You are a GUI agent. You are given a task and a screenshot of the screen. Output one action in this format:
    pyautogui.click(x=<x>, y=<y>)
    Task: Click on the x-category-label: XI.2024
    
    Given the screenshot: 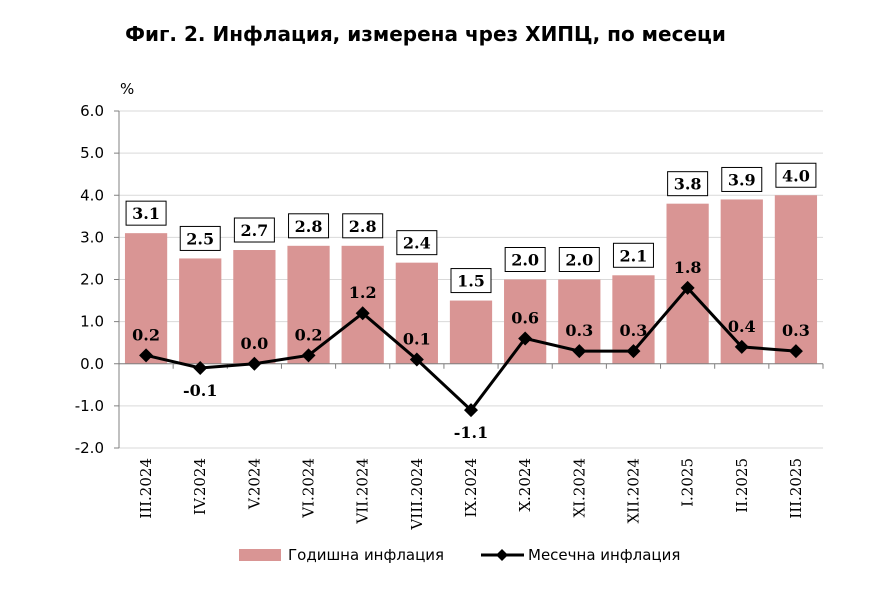 What is the action you would take?
    pyautogui.click(x=579, y=488)
    